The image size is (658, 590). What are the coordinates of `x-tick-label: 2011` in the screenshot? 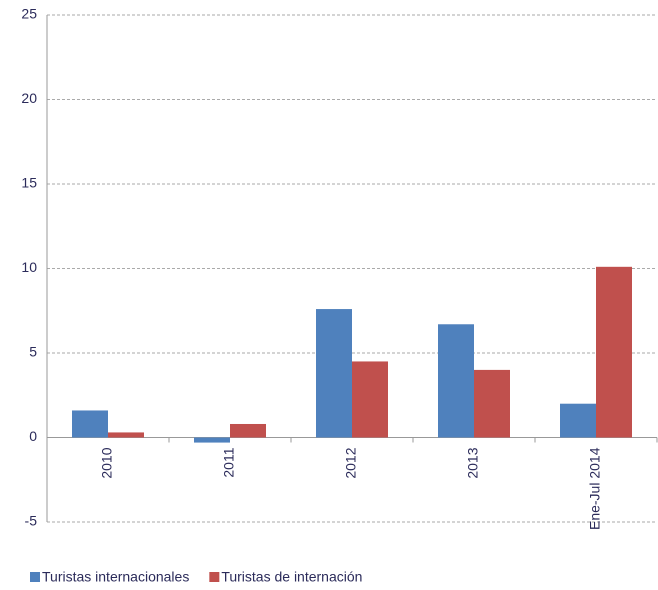 It's located at (229, 462).